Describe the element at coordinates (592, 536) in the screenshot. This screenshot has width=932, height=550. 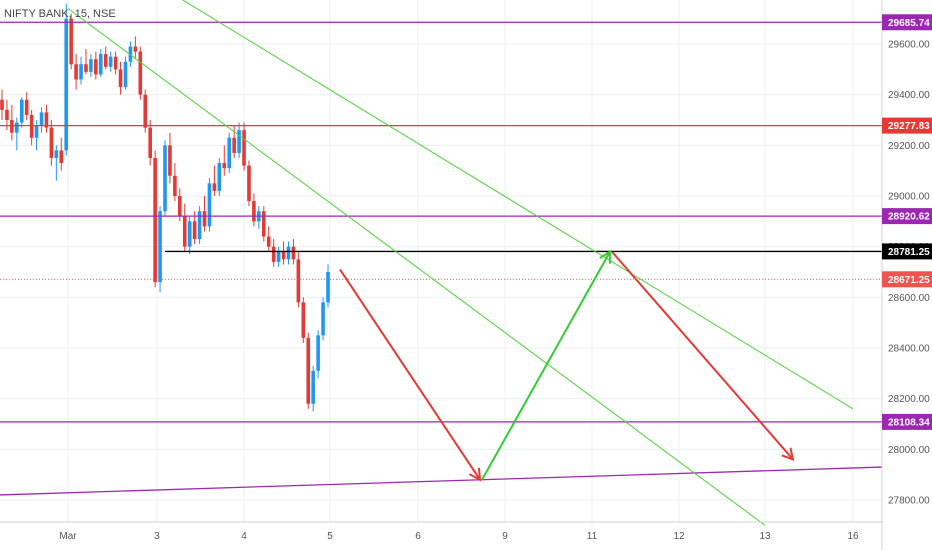
I see `x-tick-label: 11` at that location.